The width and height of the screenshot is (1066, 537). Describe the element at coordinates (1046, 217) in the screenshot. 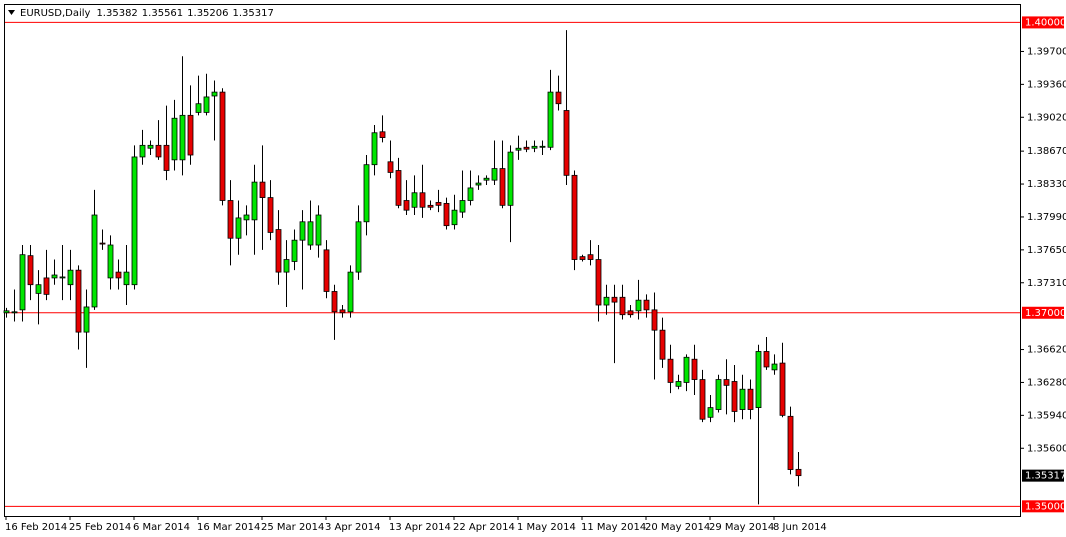

I see `y-tick-label: 1.37990` at that location.